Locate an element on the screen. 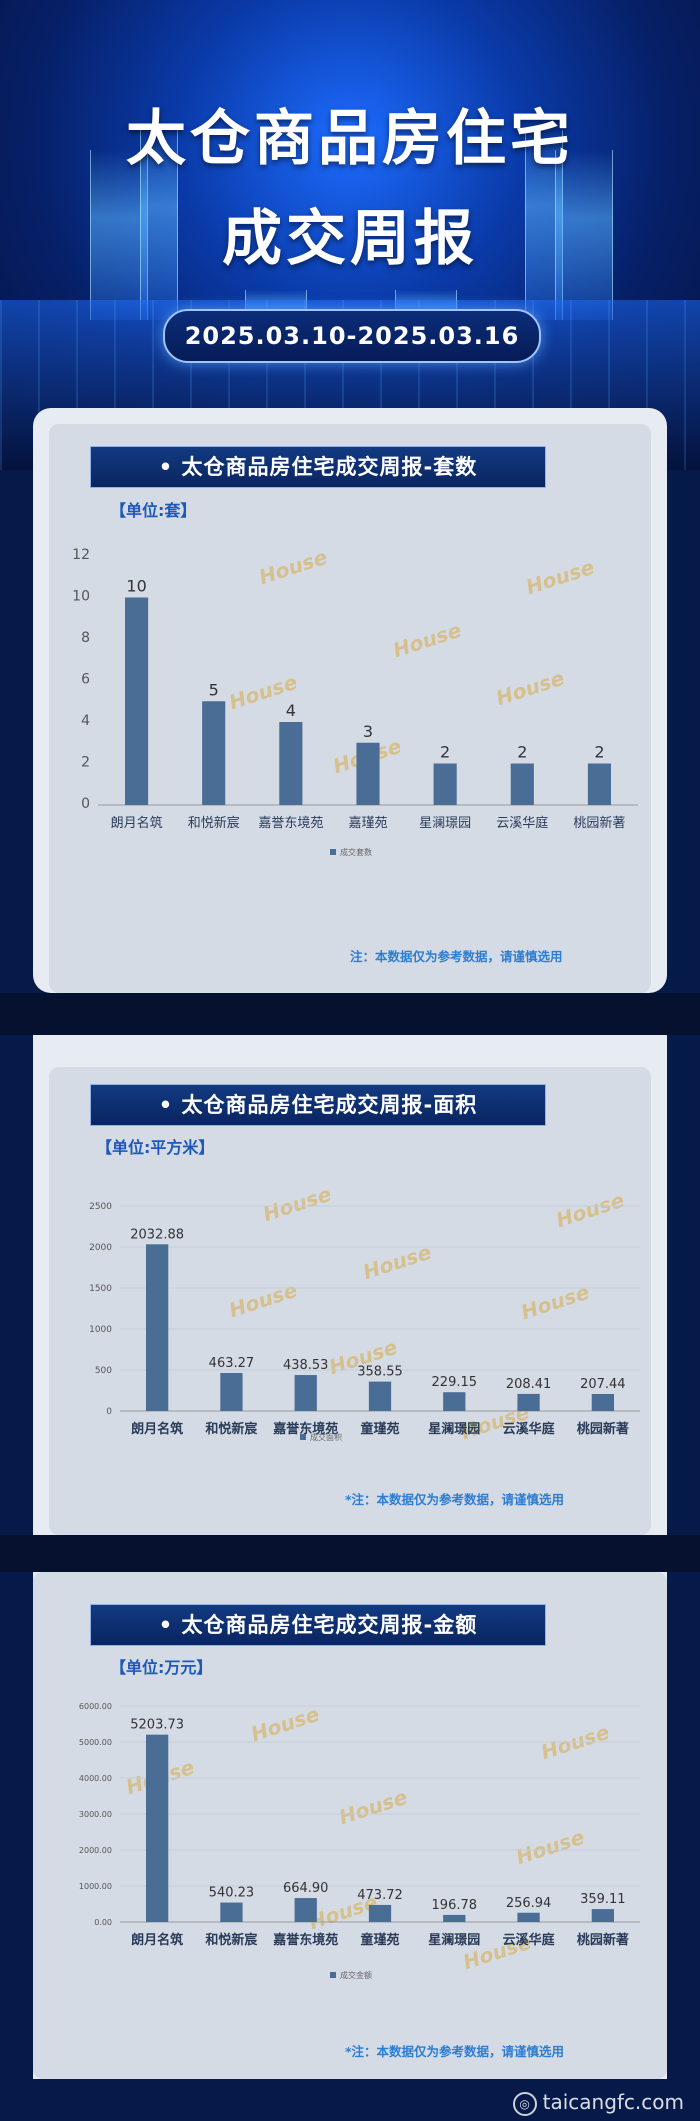 This screenshot has height=2121, width=700. y-tick-label: 6 is located at coordinates (85, 680).